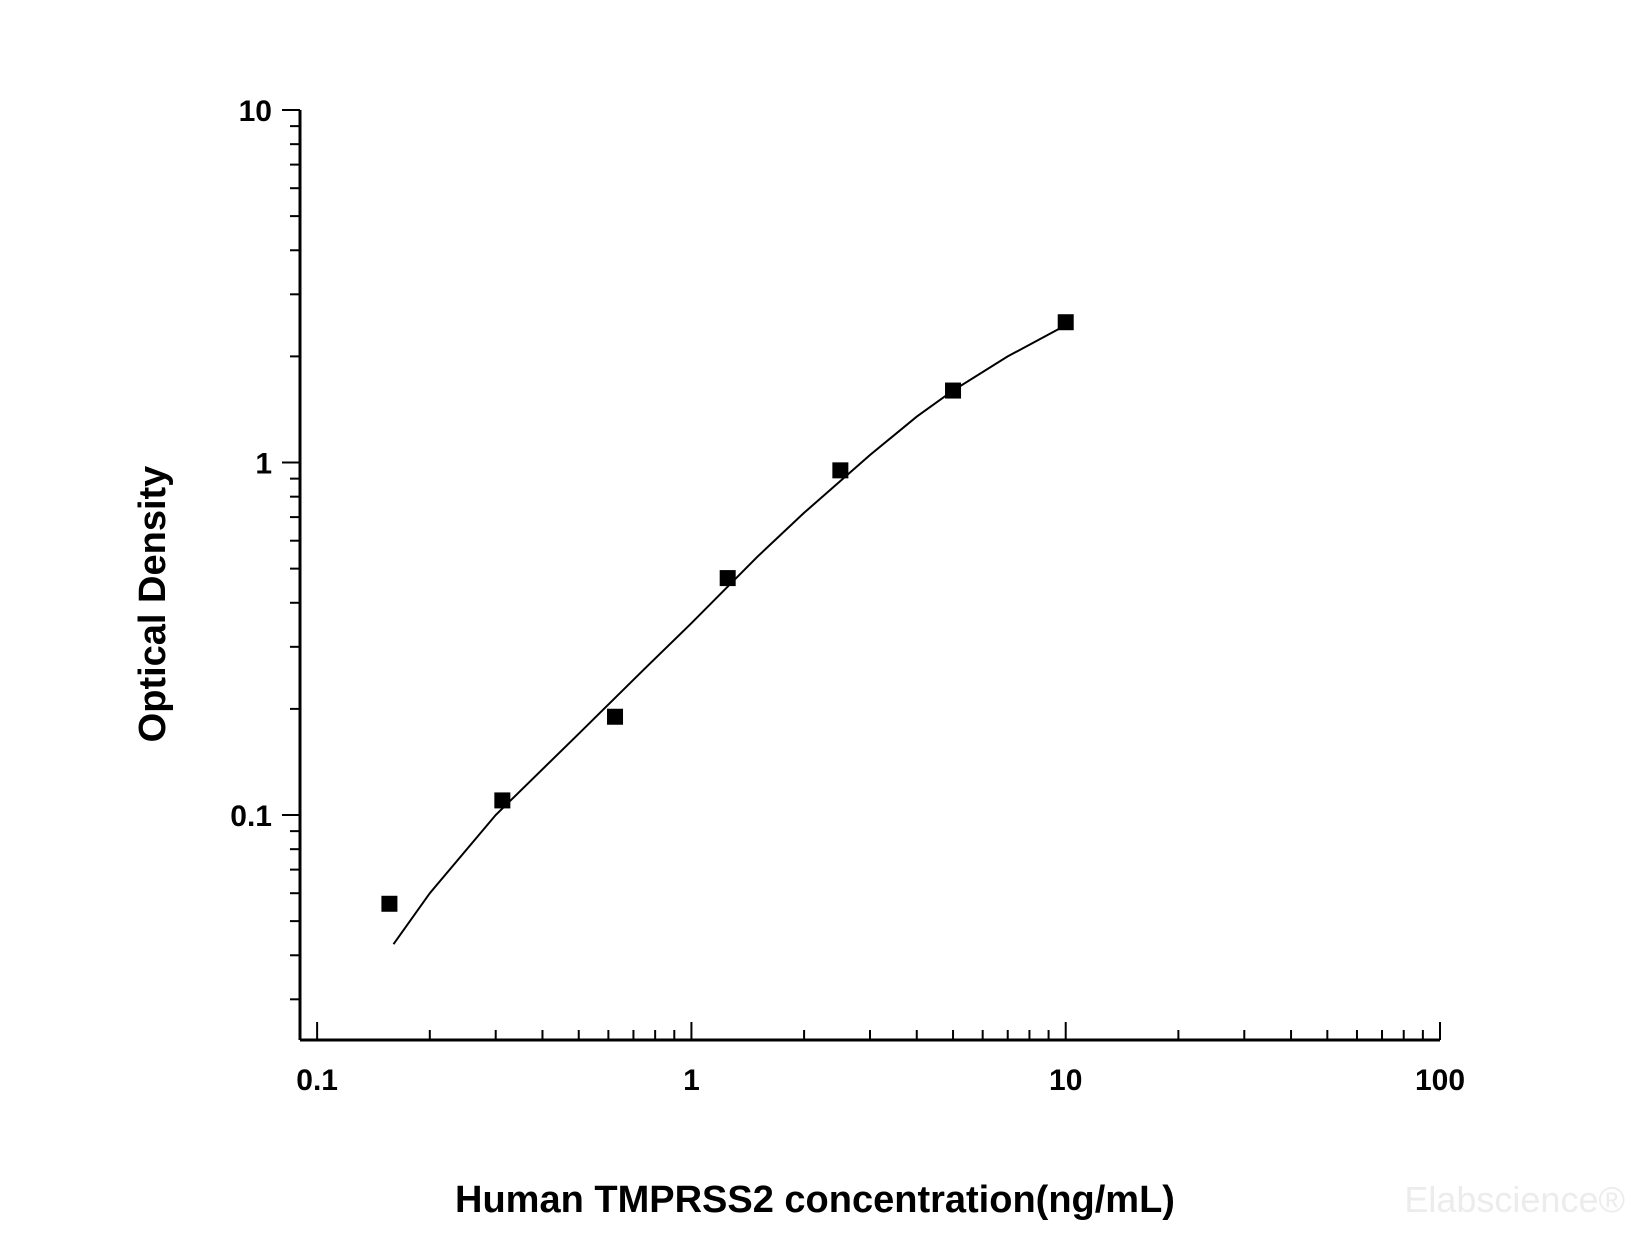 The image size is (1650, 1237). What do you see at coordinates (1440, 1080) in the screenshot?
I see `x-tick-label: 100` at bounding box center [1440, 1080].